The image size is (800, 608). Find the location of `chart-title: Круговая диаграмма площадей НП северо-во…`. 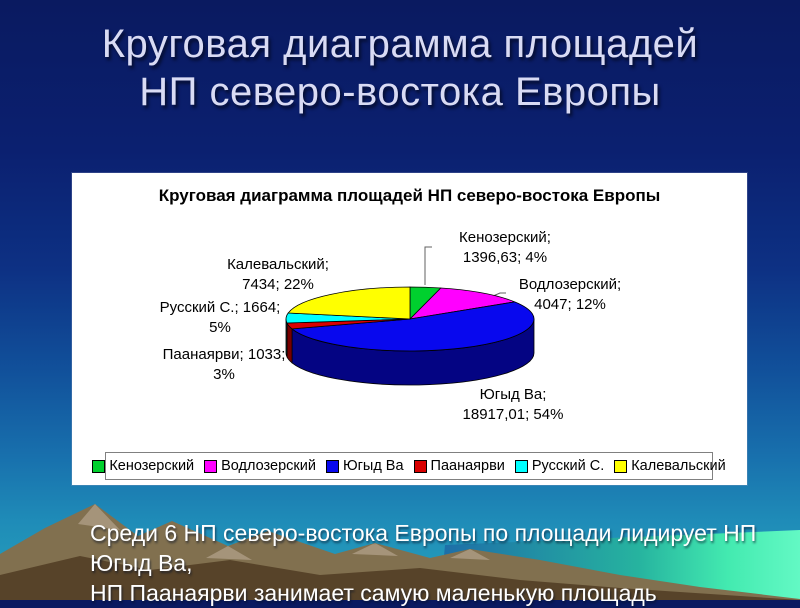

chart-title: Круговая диаграмма площадей НП северо-во… is located at coordinates (409, 195).